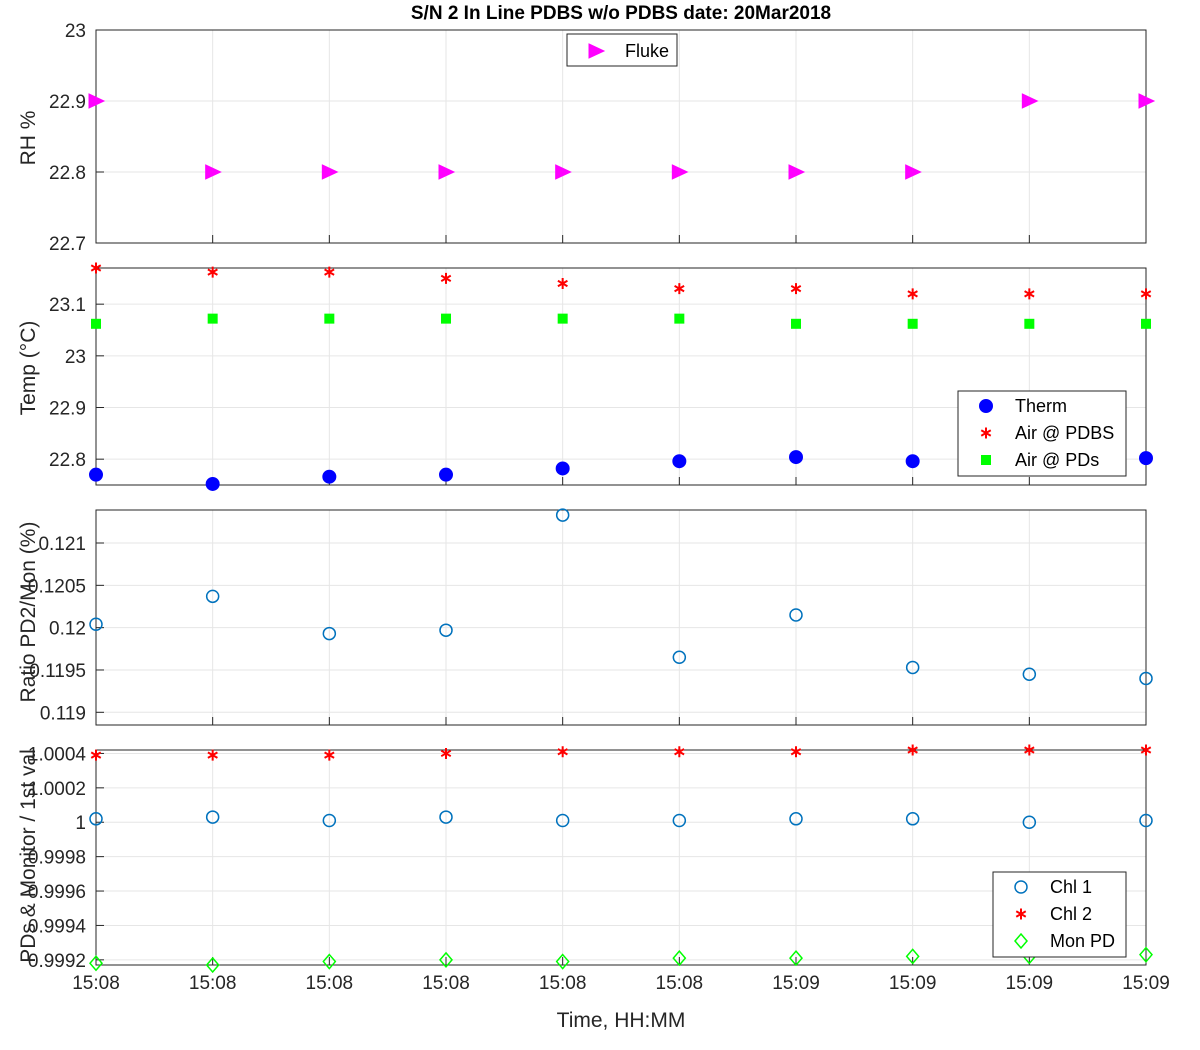 The width and height of the screenshot is (1200, 1050). What do you see at coordinates (80, 823) in the screenshot?
I see `y-tick-label: 1` at bounding box center [80, 823].